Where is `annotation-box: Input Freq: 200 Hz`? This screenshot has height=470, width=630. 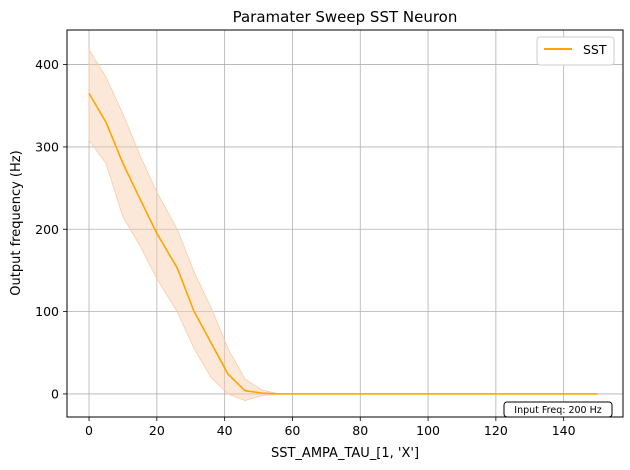
annotation-box: Input Freq: 200 Hz is located at coordinates (558, 409).